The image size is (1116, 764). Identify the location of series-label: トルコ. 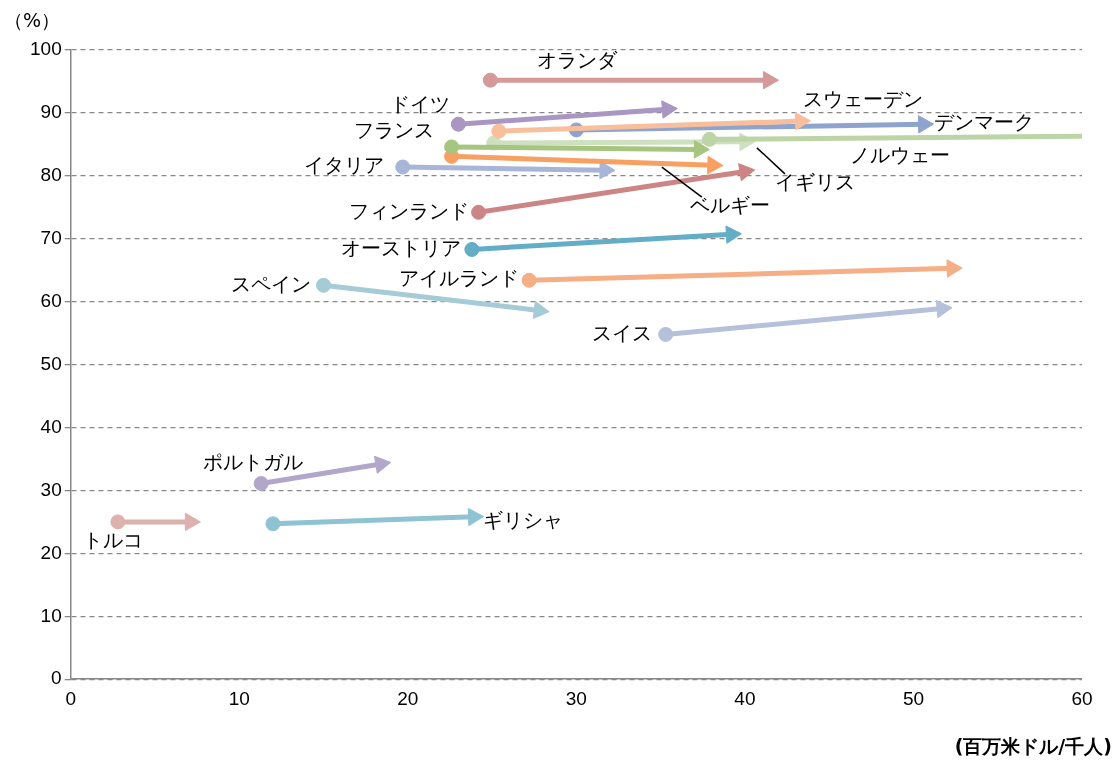
(112, 540).